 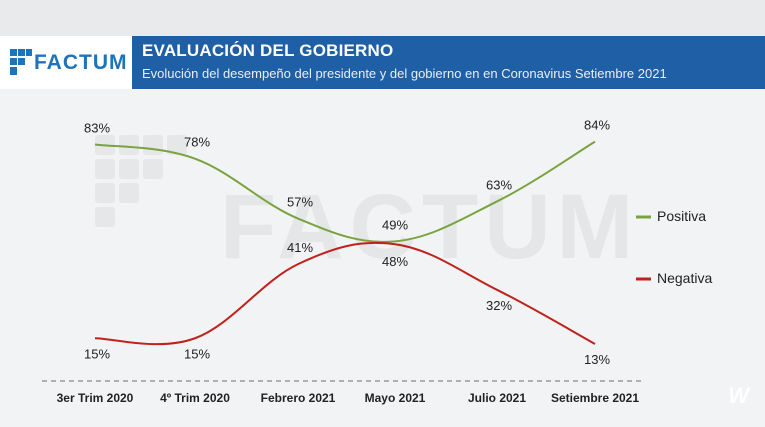 I want to click on x-tick-label-3: Mayo 2021, so click(x=395, y=398).